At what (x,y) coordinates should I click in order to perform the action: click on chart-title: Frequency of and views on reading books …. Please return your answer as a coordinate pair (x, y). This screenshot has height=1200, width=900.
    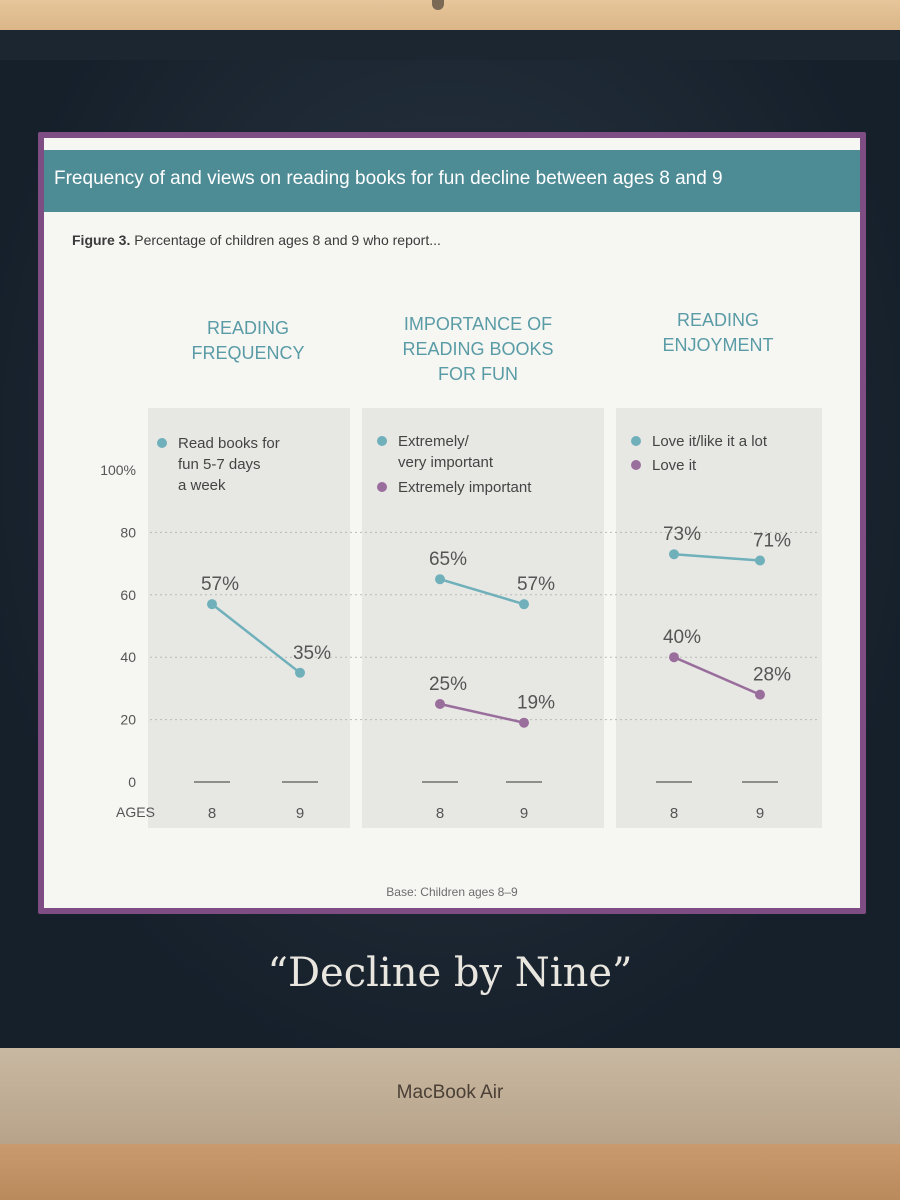
    Looking at the image, I should click on (388, 178).